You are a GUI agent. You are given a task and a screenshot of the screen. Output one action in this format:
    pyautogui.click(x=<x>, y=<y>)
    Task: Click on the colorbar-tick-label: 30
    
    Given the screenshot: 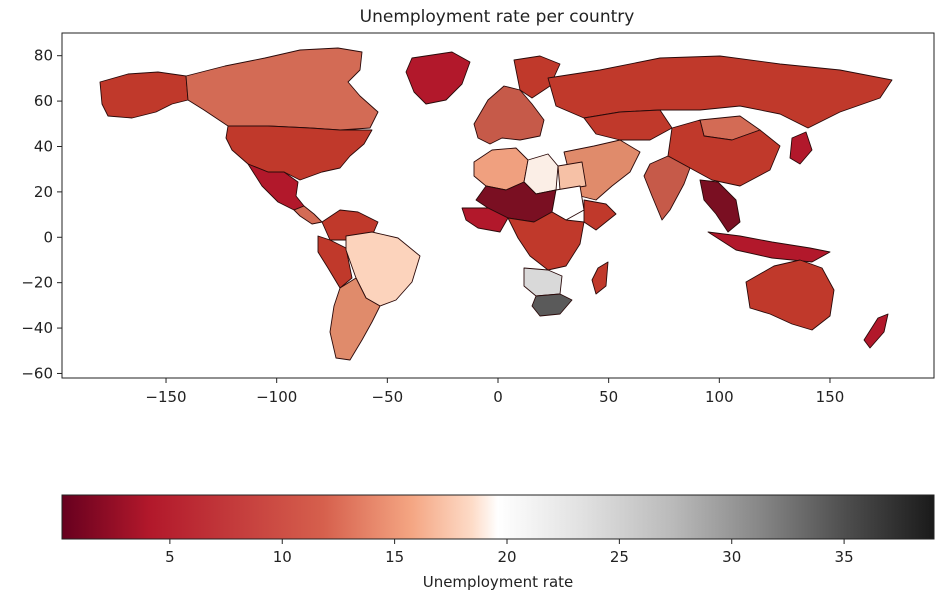 What is the action you would take?
    pyautogui.click(x=731, y=557)
    